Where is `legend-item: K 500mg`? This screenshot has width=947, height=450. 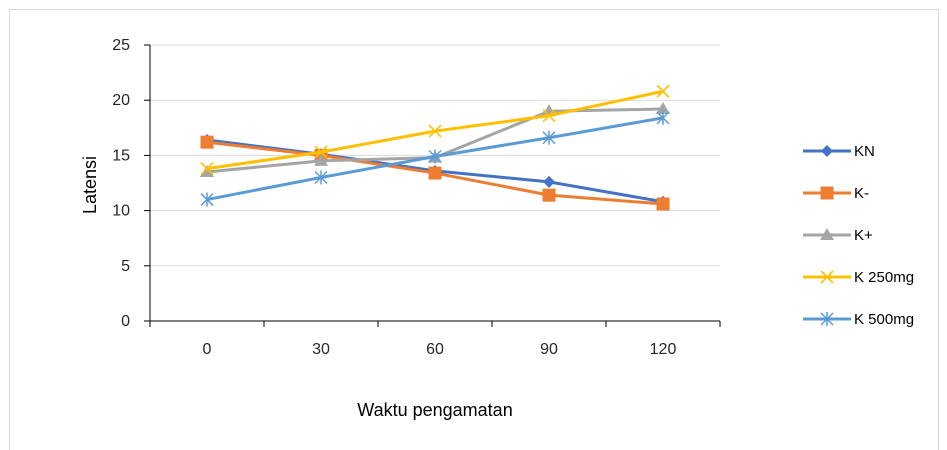 legend-item: K 500mg is located at coordinates (858, 319).